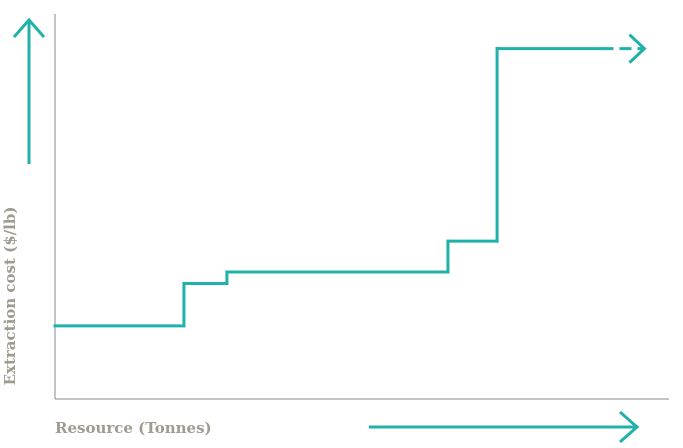 Image resolution: width=683 pixels, height=448 pixels. What do you see at coordinates (10, 296) in the screenshot?
I see `y-axis-label: Extraction cost ($/lb)` at bounding box center [10, 296].